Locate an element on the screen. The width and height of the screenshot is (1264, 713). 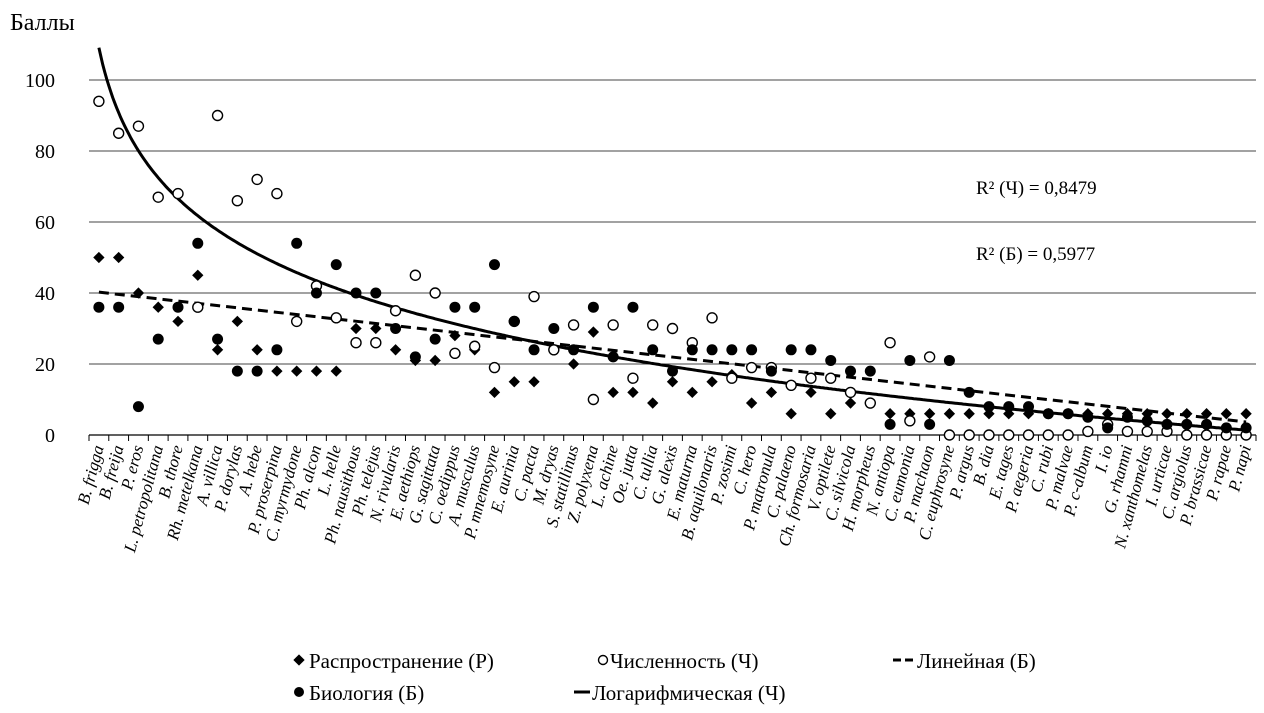
diamond-marker-icon is located at coordinates (299, 660).